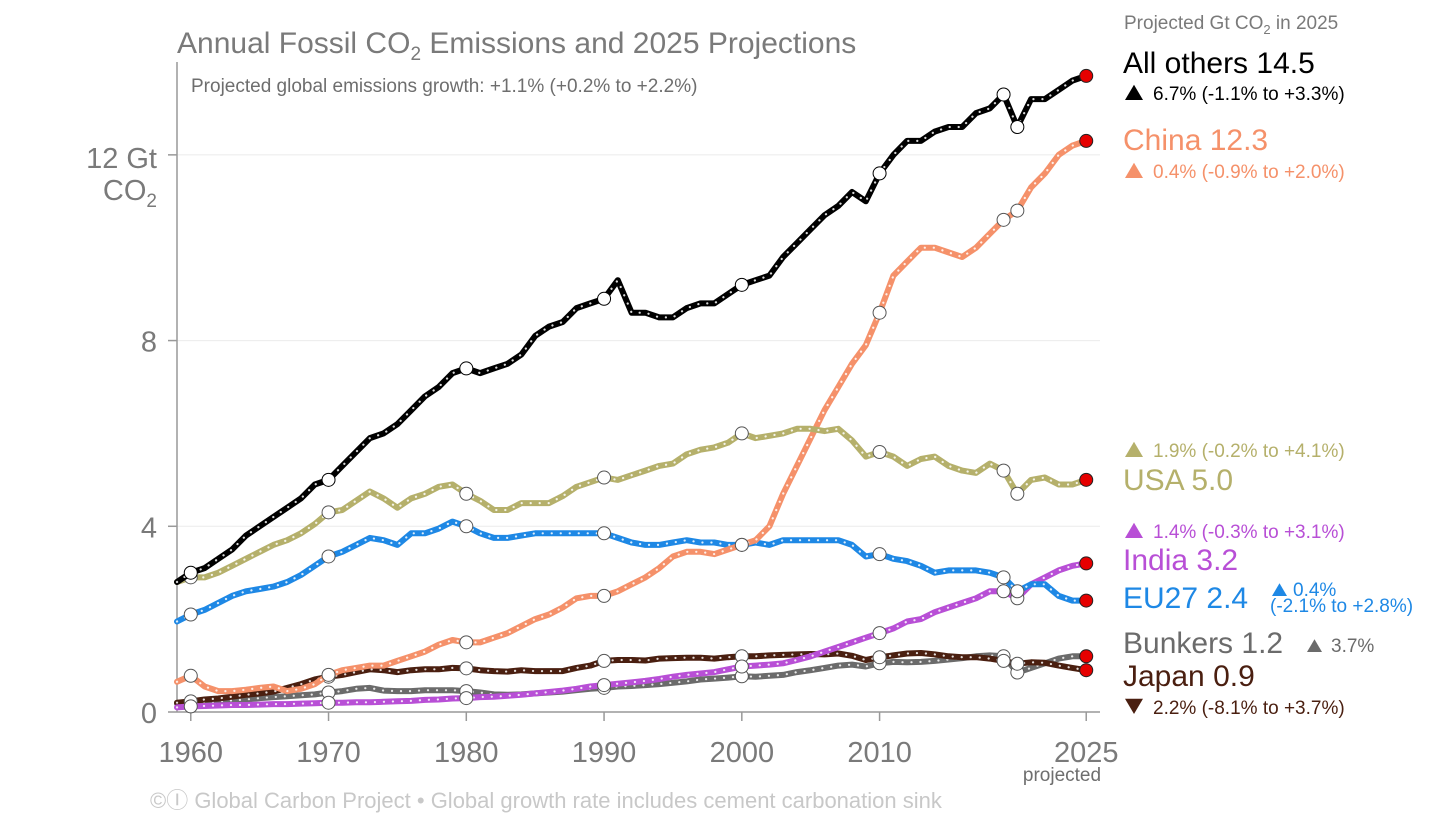 The width and height of the screenshot is (1456, 819). Describe the element at coordinates (639, 740) in the screenshot. I see `x-ticks: 1960 1970 1980 1990 2000 2010 2025` at that location.